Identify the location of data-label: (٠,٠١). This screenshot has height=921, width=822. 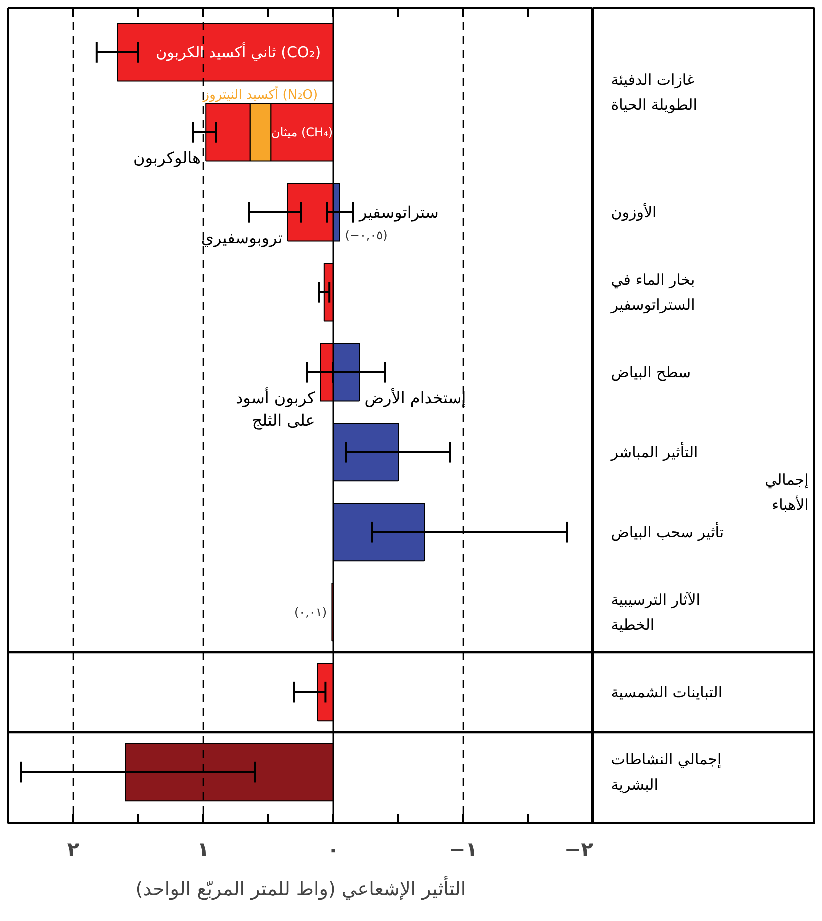
(311, 612).